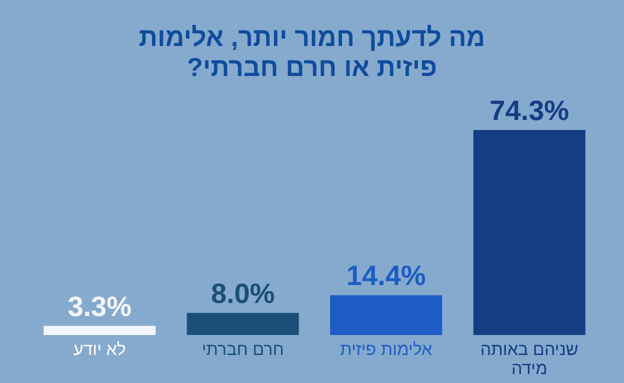 The width and height of the screenshot is (624, 383). What do you see at coordinates (312, 52) in the screenshot?
I see `chart-title: מה לדעתך חמור יותר, אלימות פיזית או חרם חברתי?` at bounding box center [312, 52].